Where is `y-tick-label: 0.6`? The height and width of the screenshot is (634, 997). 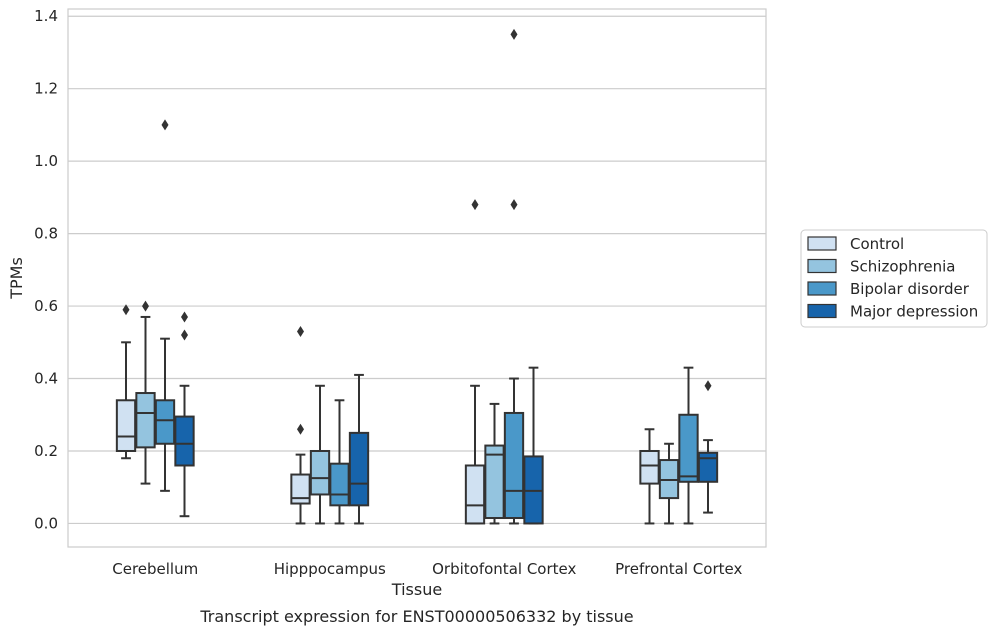
y-tick-label: 0.6 is located at coordinates (46, 306).